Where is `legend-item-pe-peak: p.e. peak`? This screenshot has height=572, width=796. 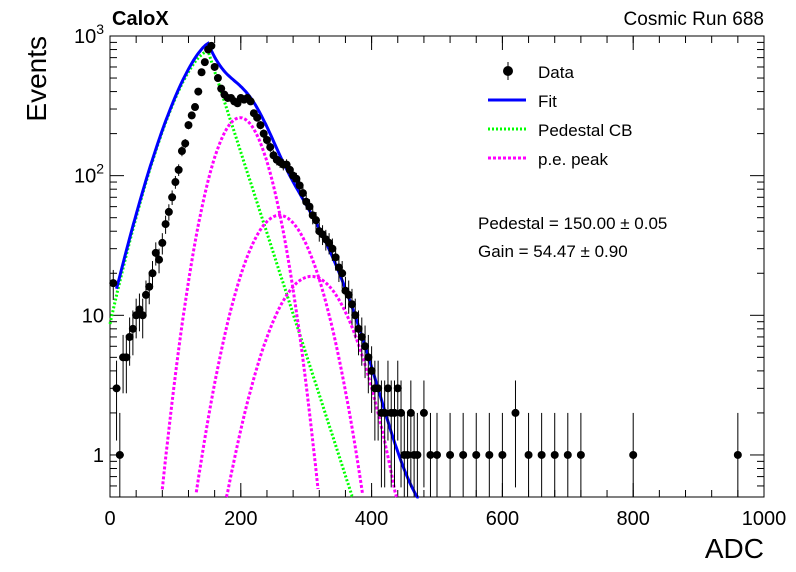
legend-item-pe-peak: p.e. peak is located at coordinates (548, 159).